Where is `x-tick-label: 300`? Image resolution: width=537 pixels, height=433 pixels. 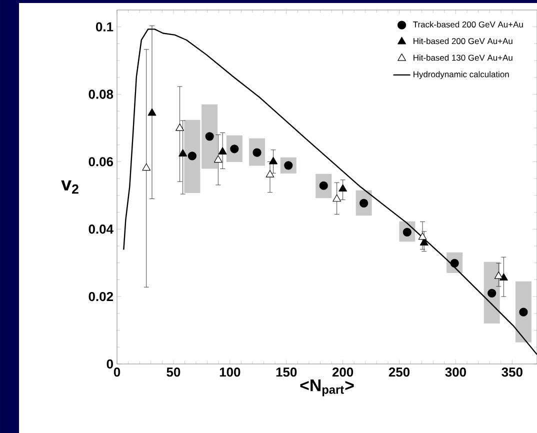 x-tick-label: 300 is located at coordinates (455, 372).